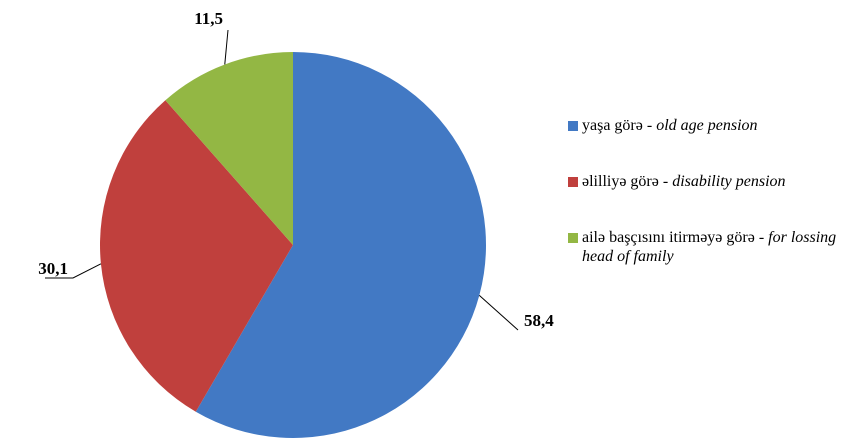 The width and height of the screenshot is (853, 438). Describe the element at coordinates (617, 125) in the screenshot. I see `legend-label: yaşa görə -` at that location.